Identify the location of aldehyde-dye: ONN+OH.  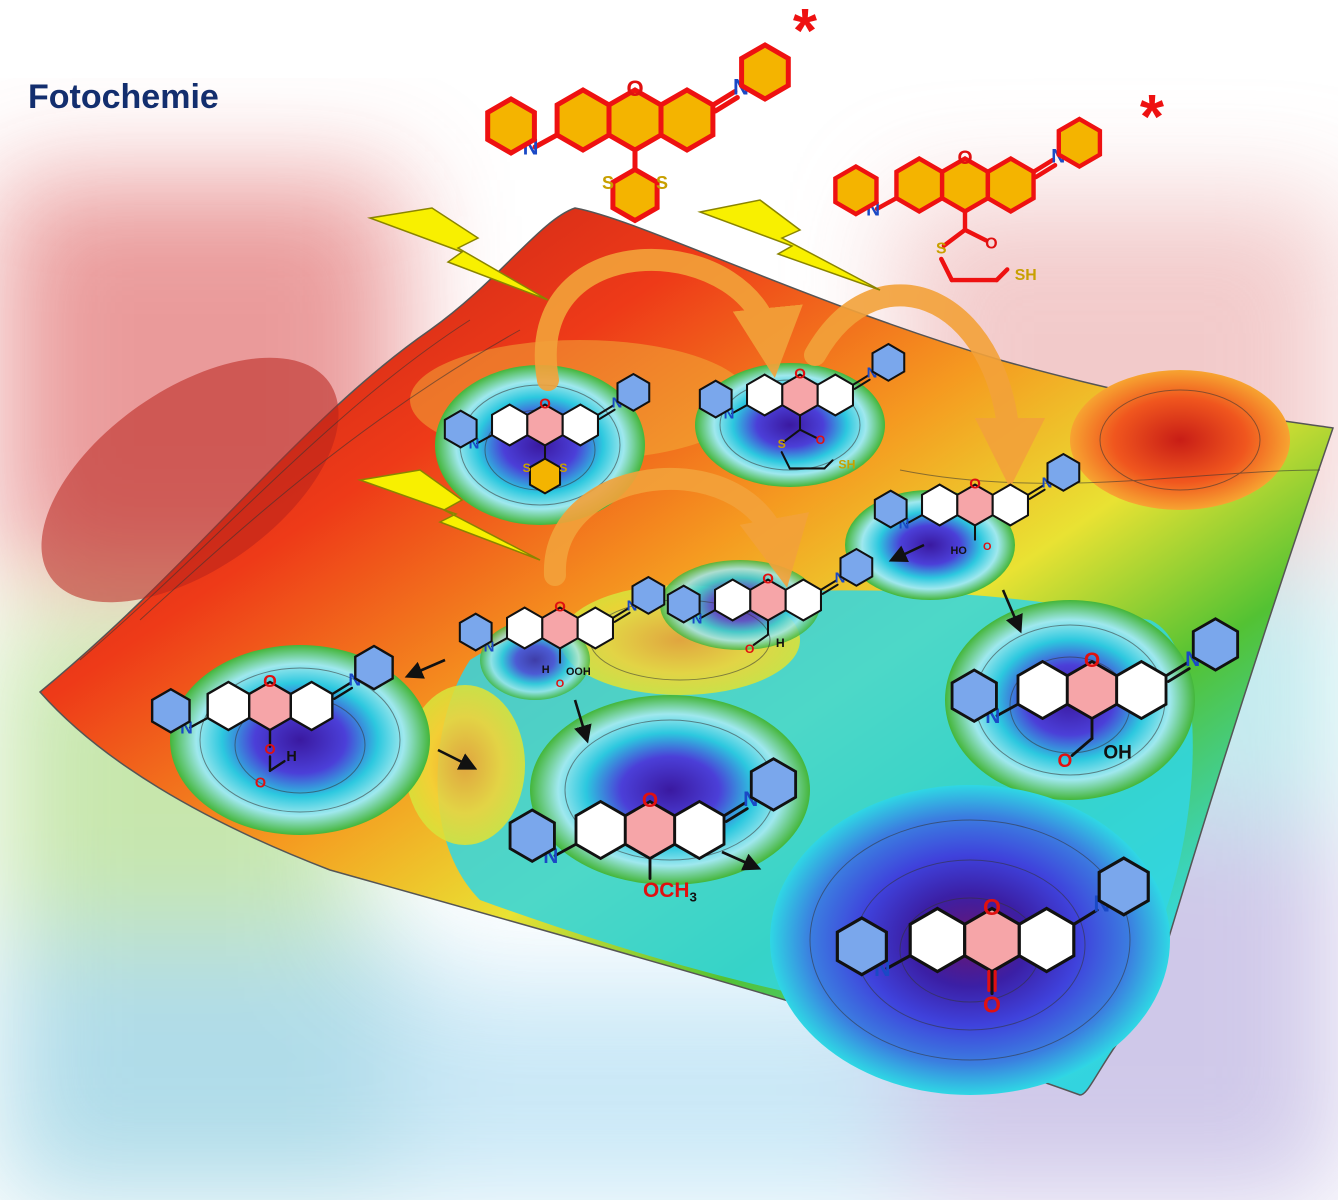
(770, 601).